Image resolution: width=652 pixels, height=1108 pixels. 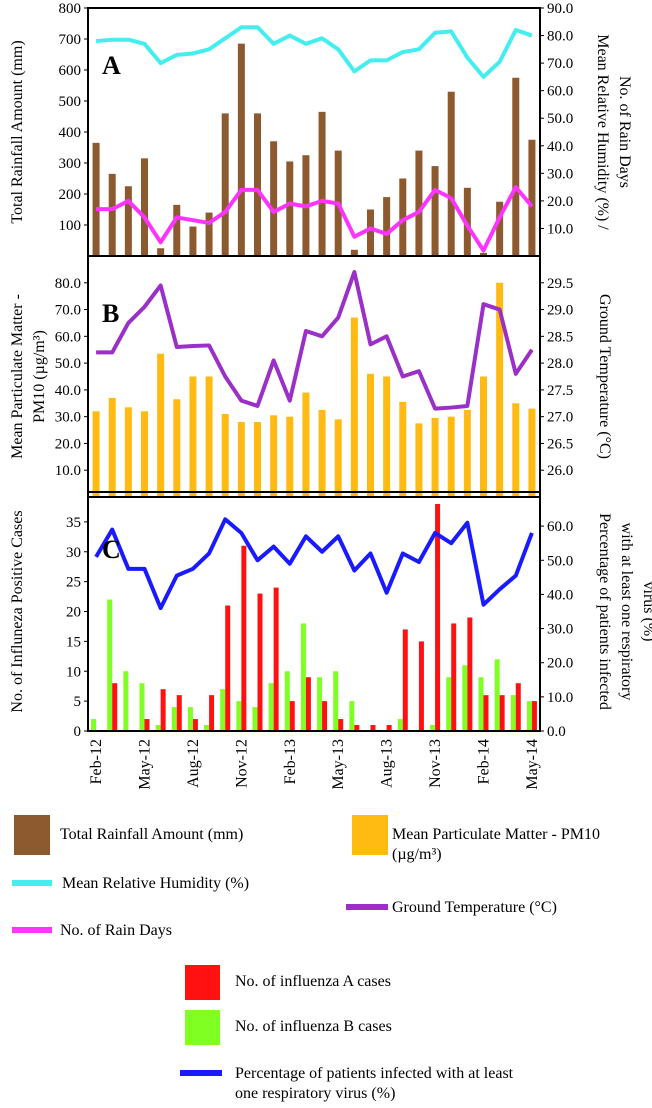 What do you see at coordinates (73, 583) in the screenshot?
I see `y-tick-label: 25` at bounding box center [73, 583].